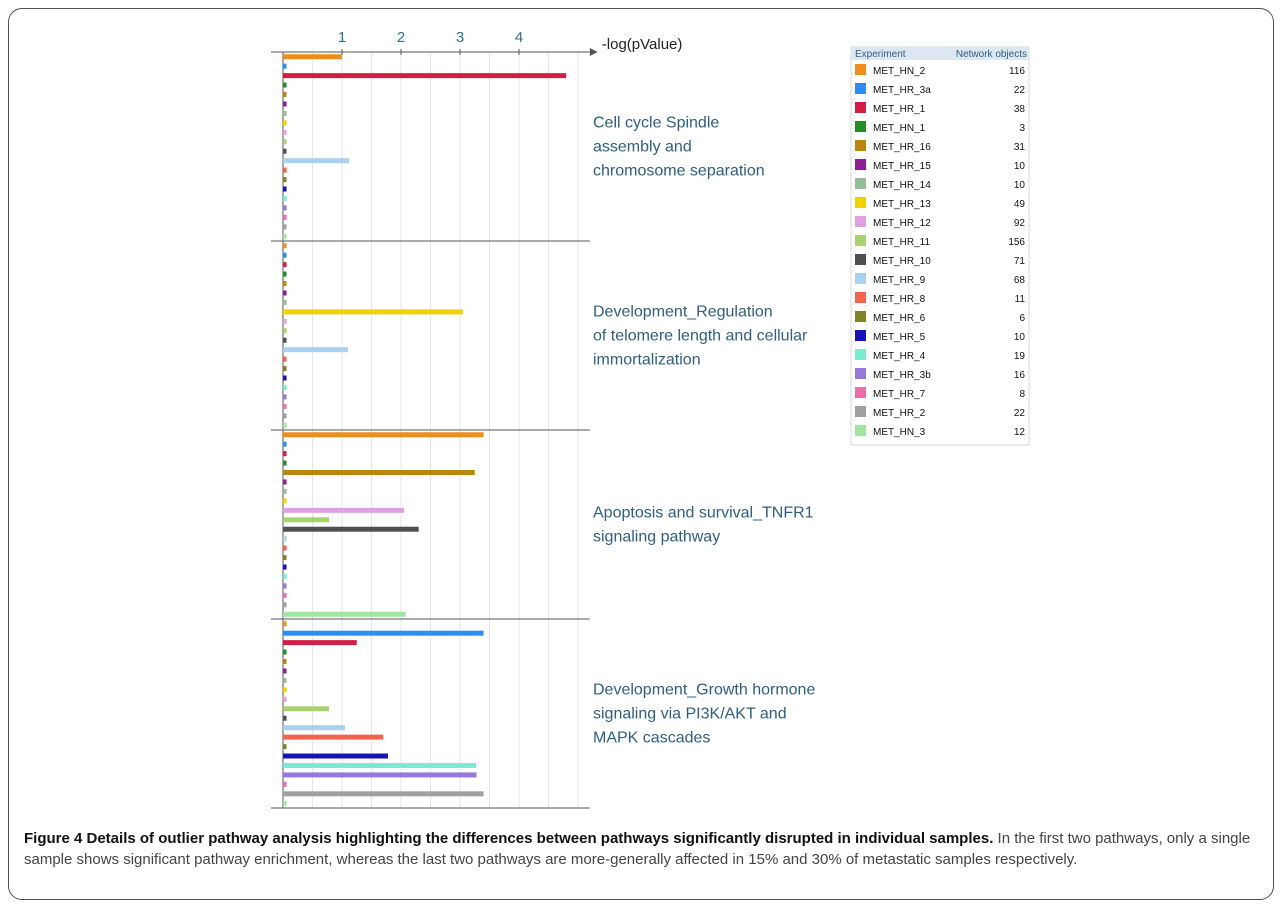  What do you see at coordinates (690, 714) in the screenshot?
I see `pathway-label-line: signaling via PI3K/AKT and` at bounding box center [690, 714].